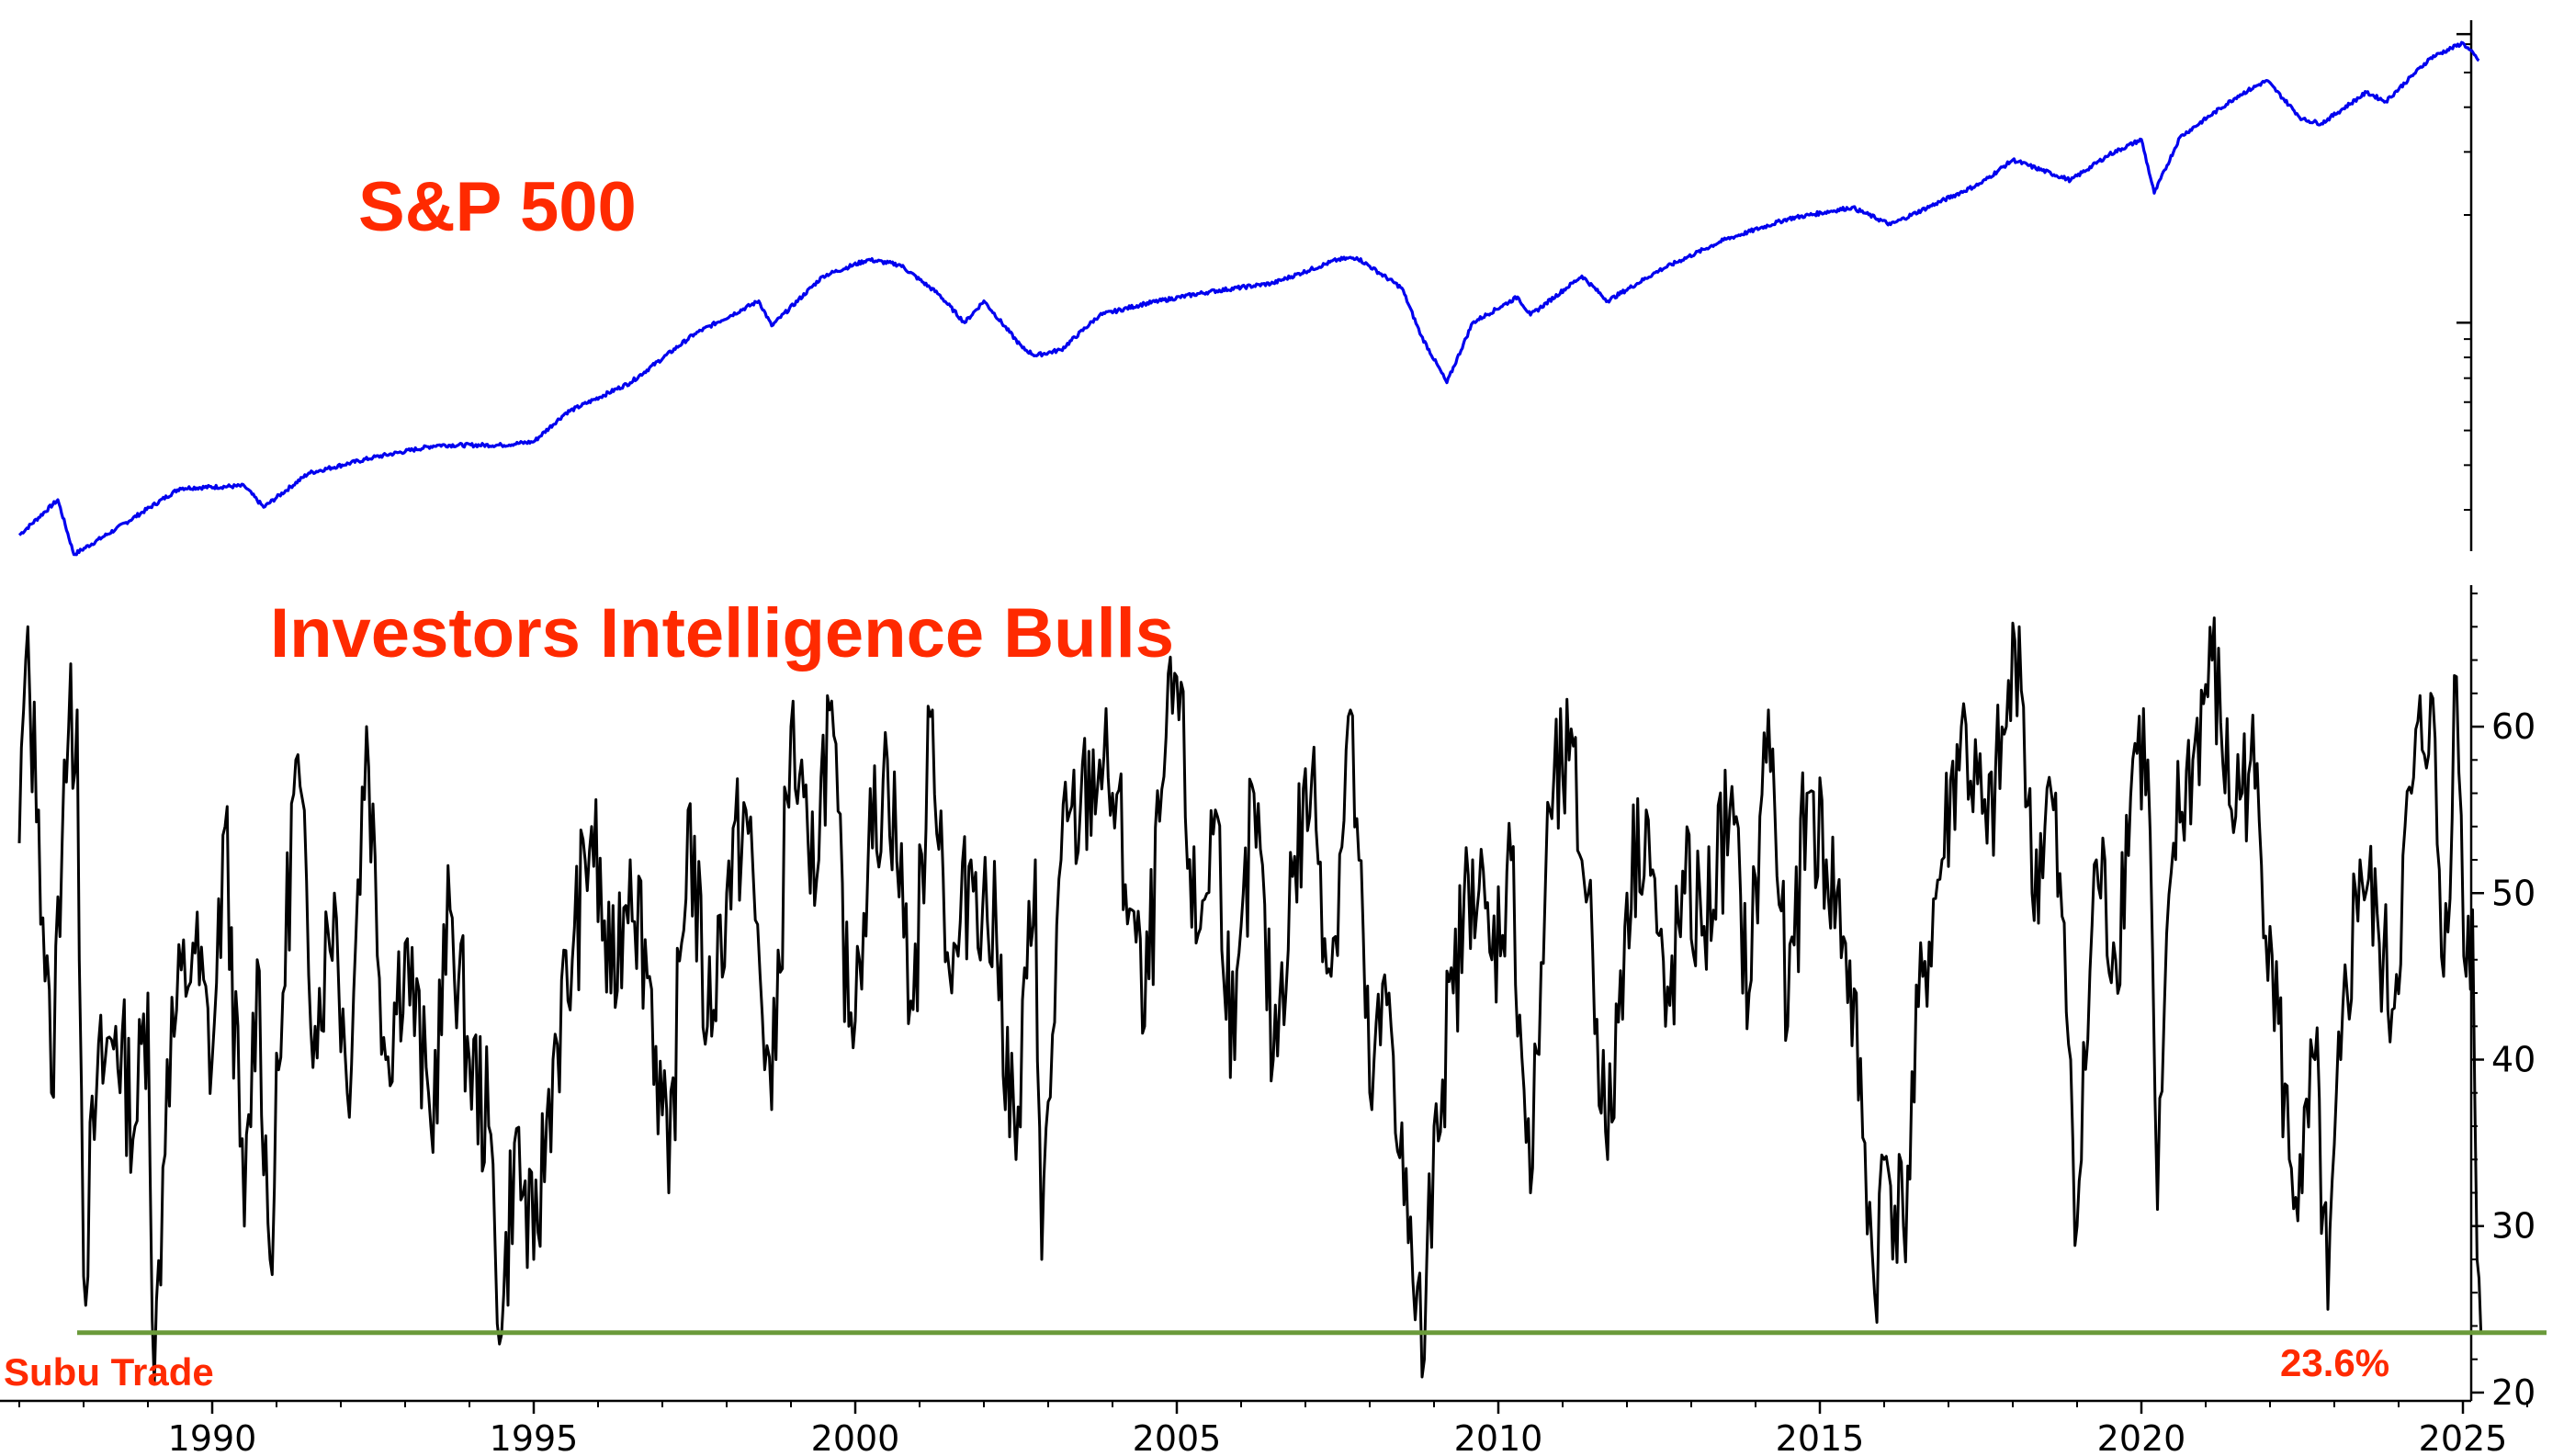  Describe the element at coordinates (856, 1434) in the screenshot. I see `x-tick-label: 2000` at that location.